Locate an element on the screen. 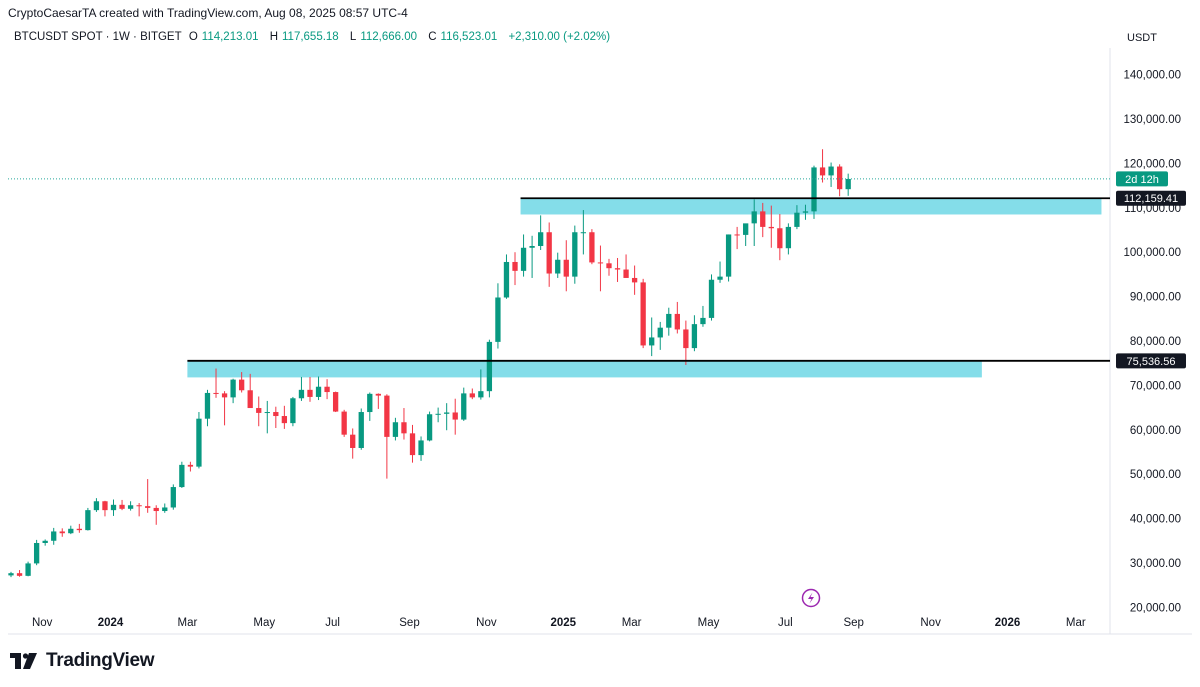 Image resolution: width=1200 pixels, height=687 pixels. low-label: L is located at coordinates (353, 37).